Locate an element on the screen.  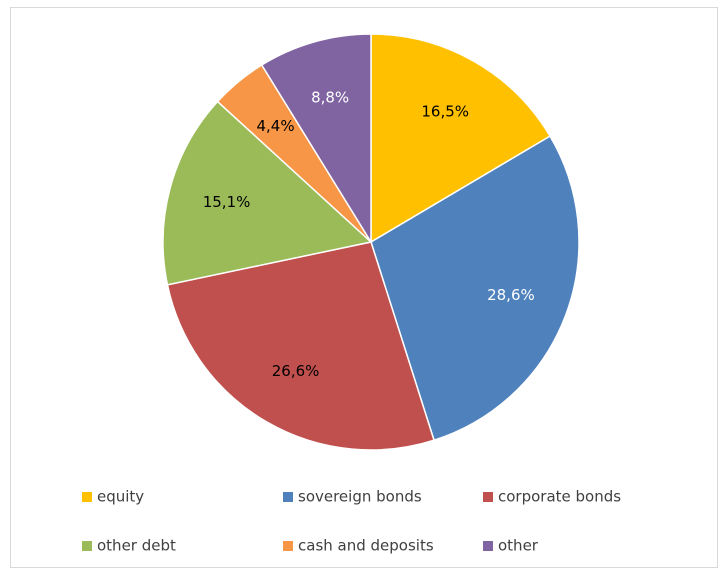
legend-label: equity is located at coordinates (120, 497).